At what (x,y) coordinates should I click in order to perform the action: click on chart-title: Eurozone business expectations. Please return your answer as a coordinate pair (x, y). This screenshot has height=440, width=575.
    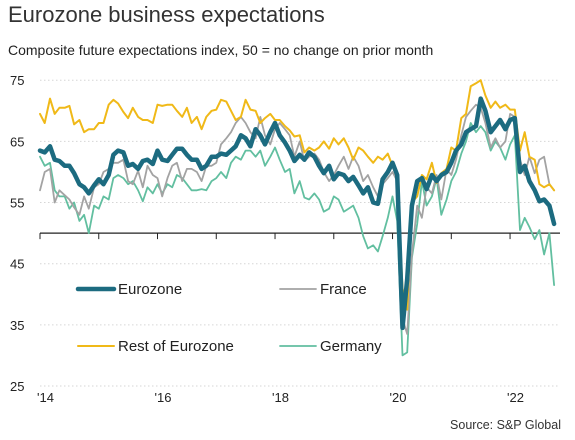
    Looking at the image, I should click on (166, 14).